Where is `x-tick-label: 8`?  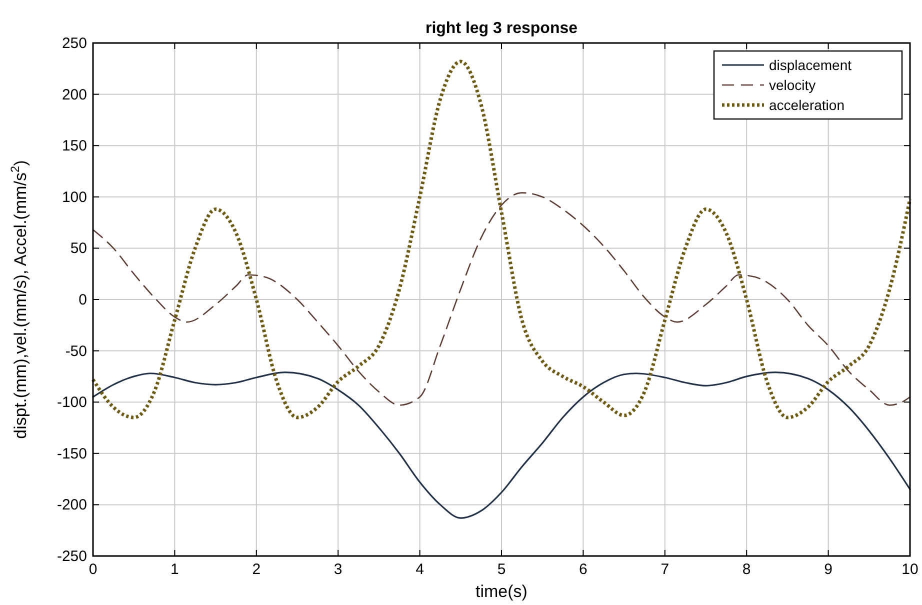 x-tick-label: 8 is located at coordinates (746, 569).